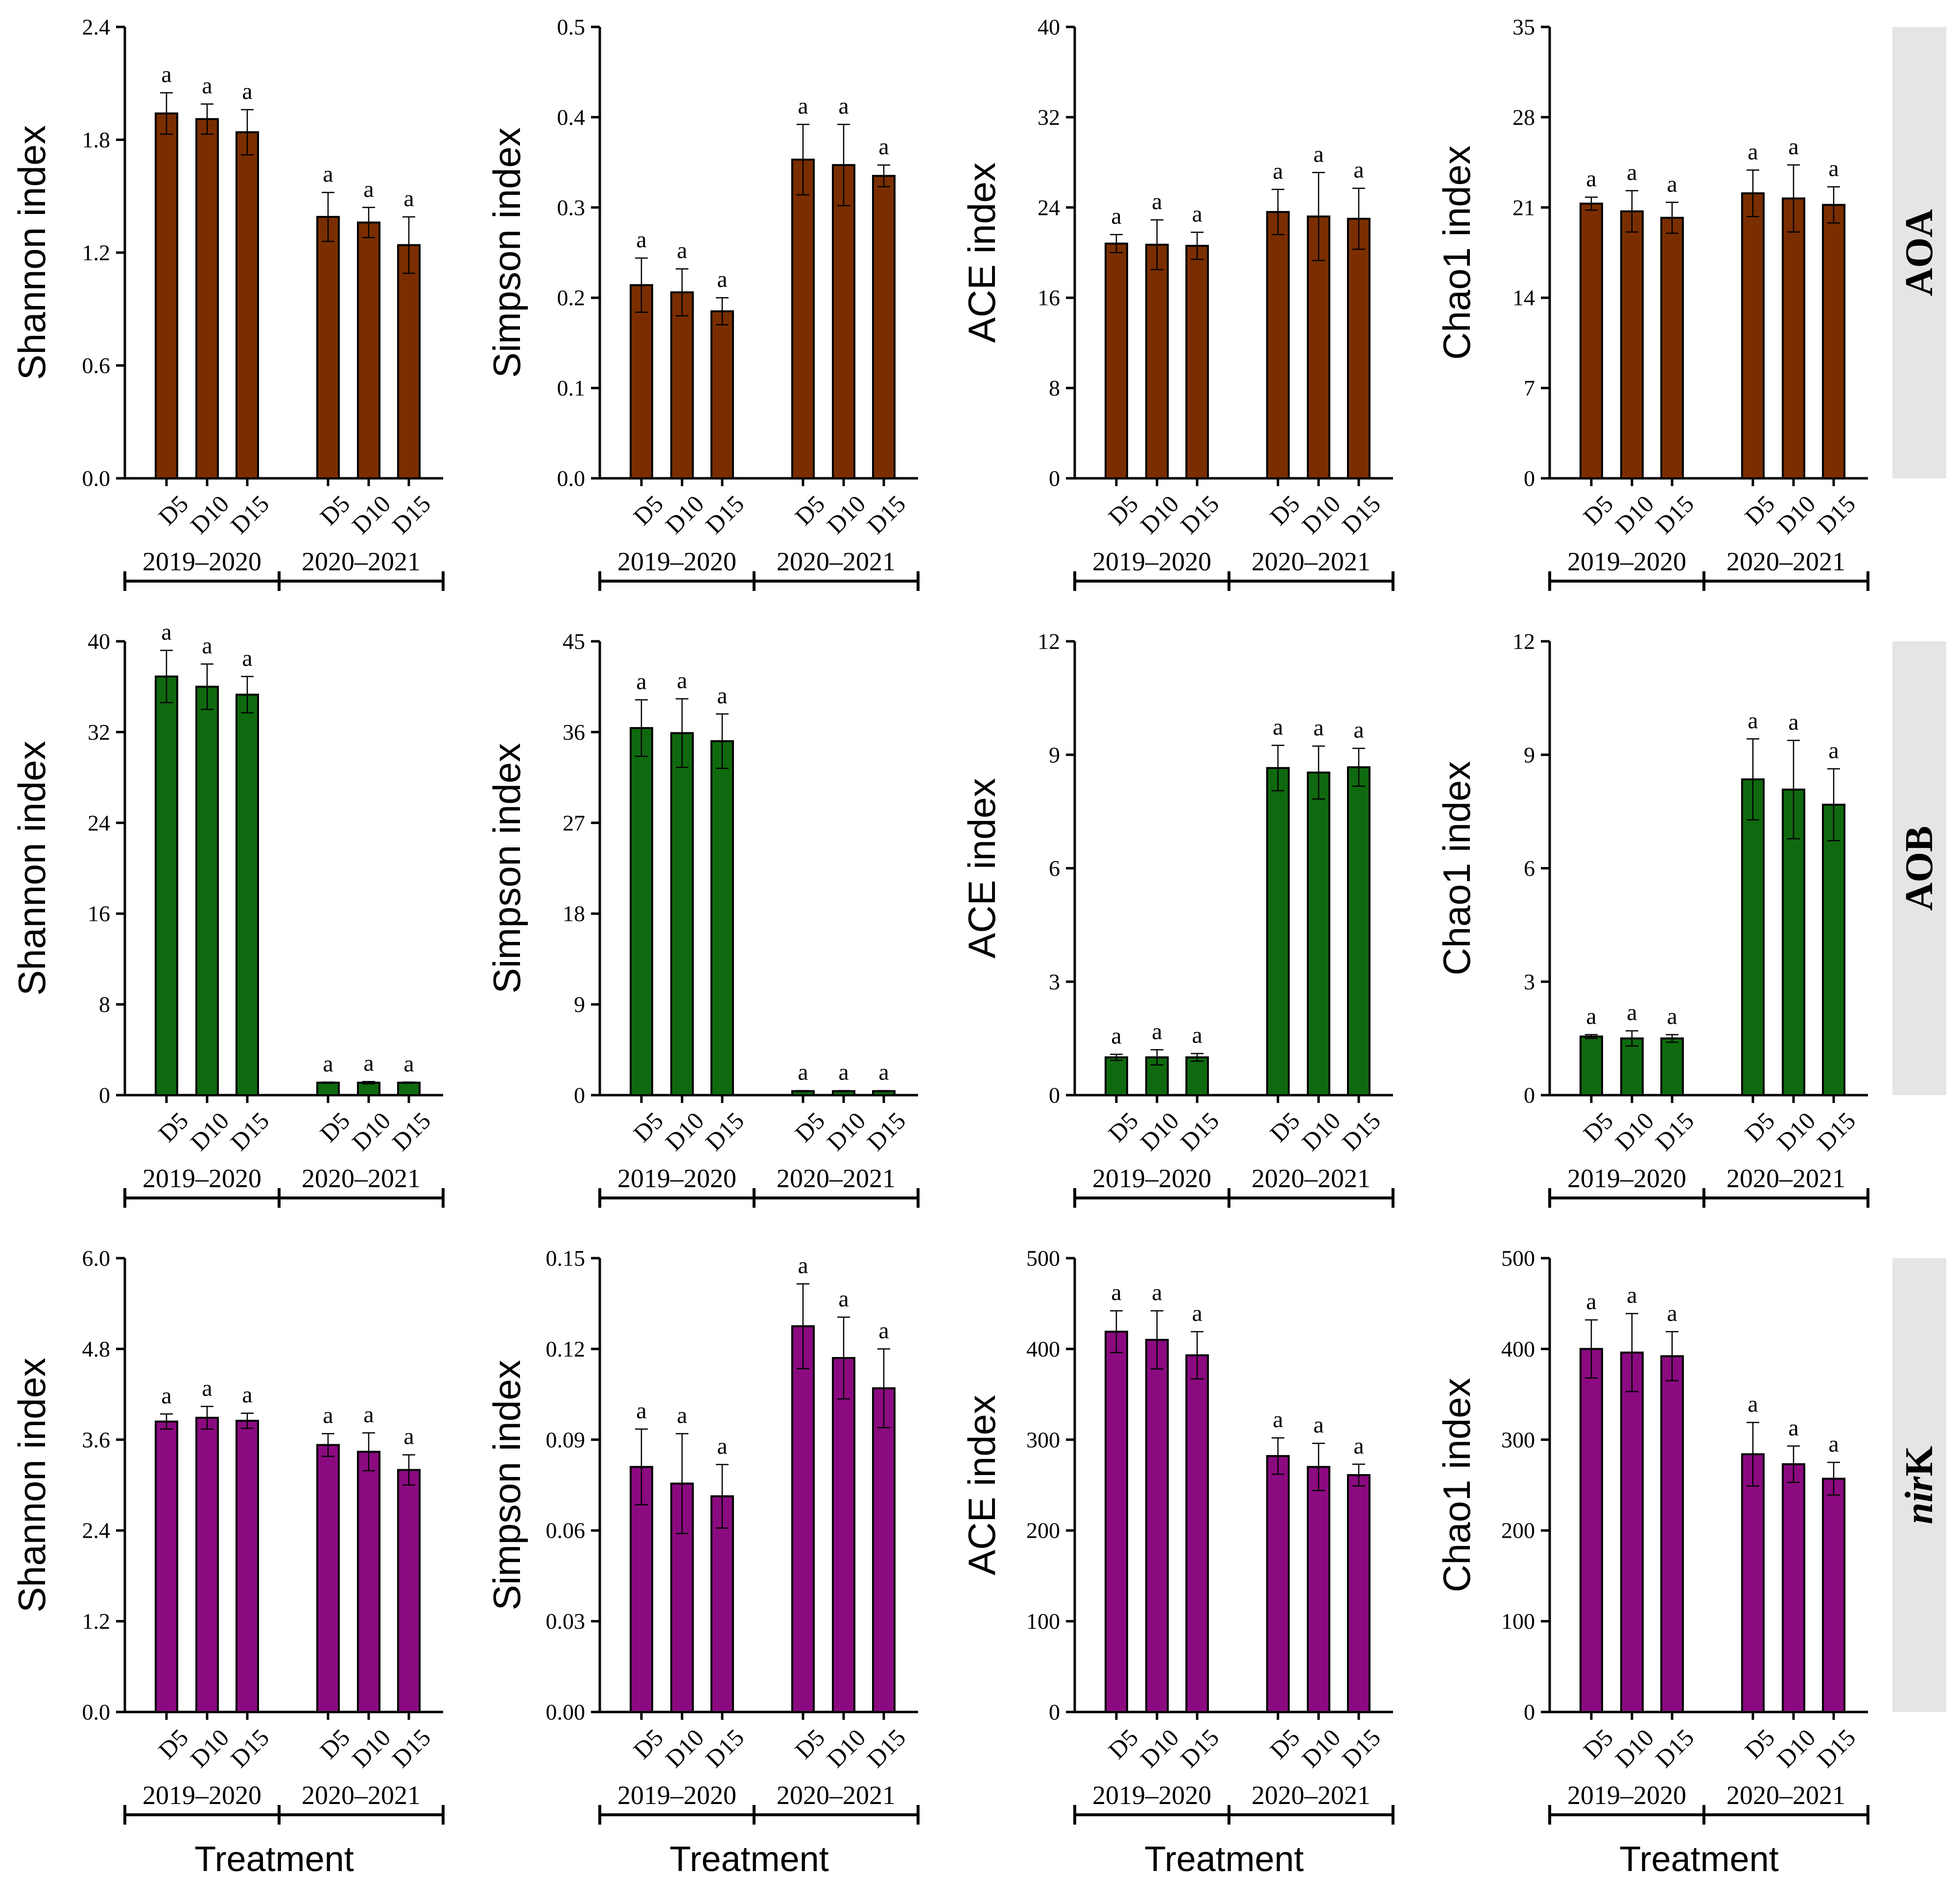  What do you see at coordinates (96, 253) in the screenshot?
I see `y-tick-label: 1.2` at bounding box center [96, 253].